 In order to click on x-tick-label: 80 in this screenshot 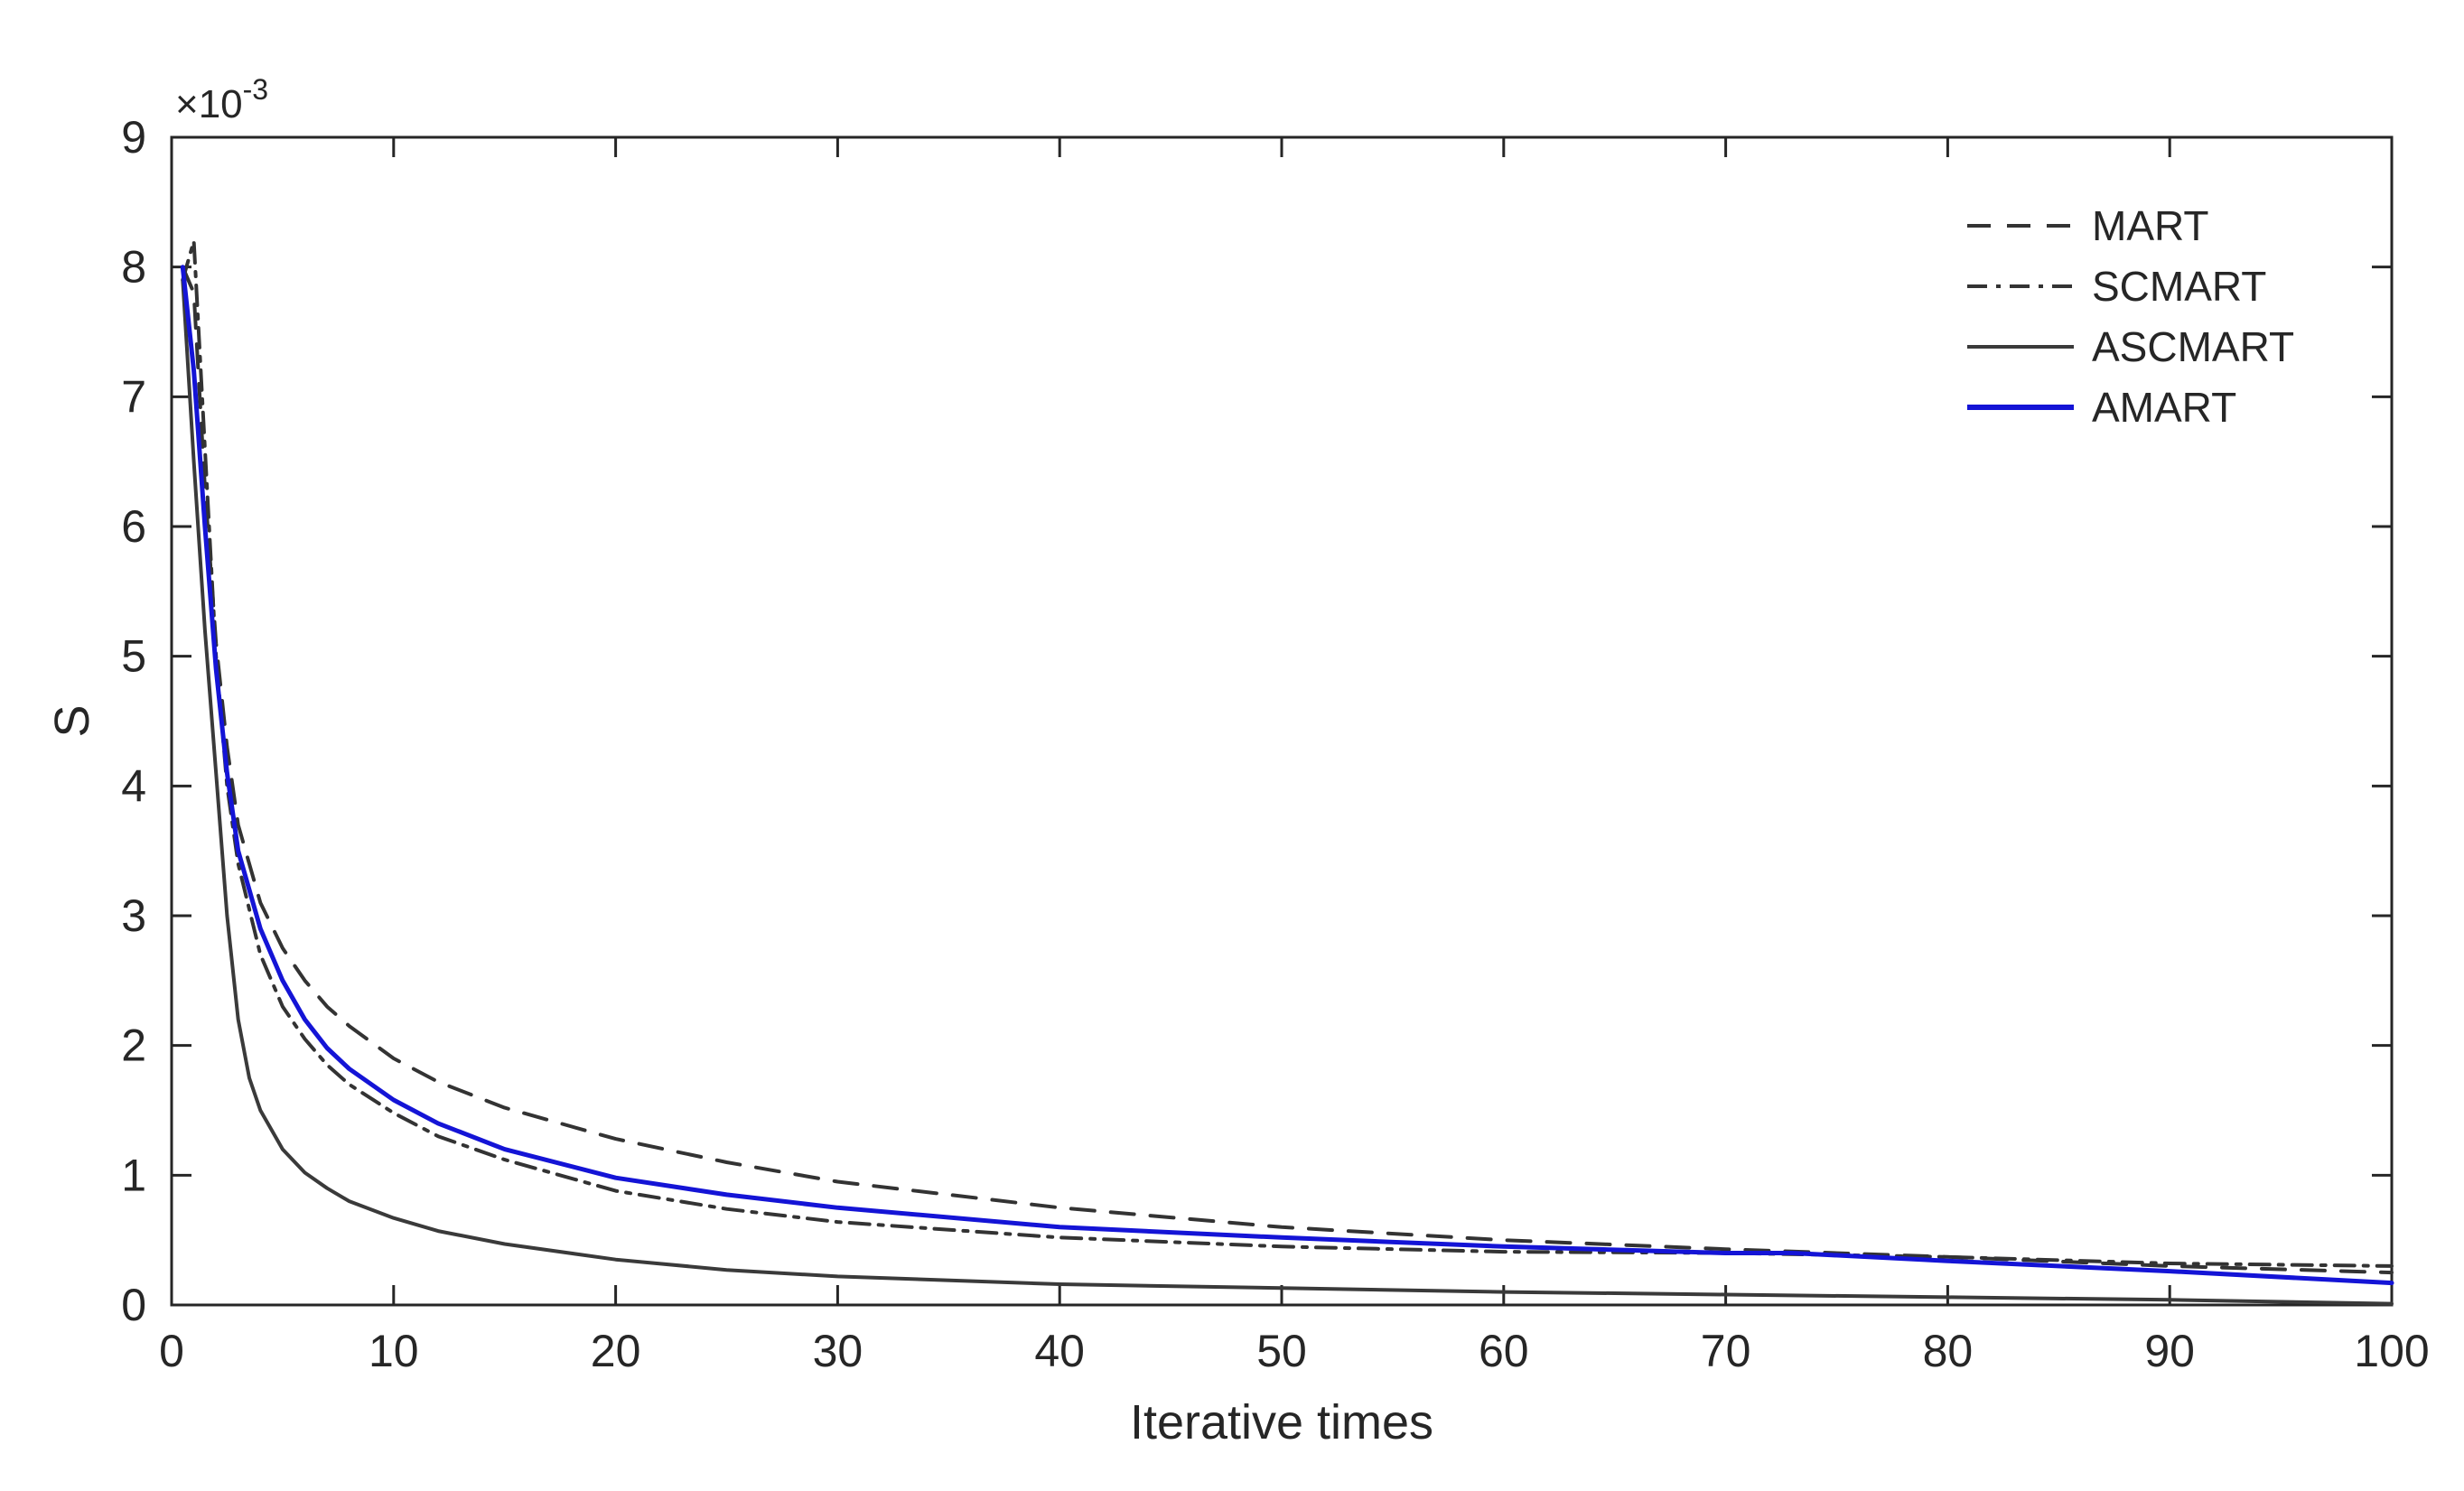, I will do `click(1949, 1351)`.